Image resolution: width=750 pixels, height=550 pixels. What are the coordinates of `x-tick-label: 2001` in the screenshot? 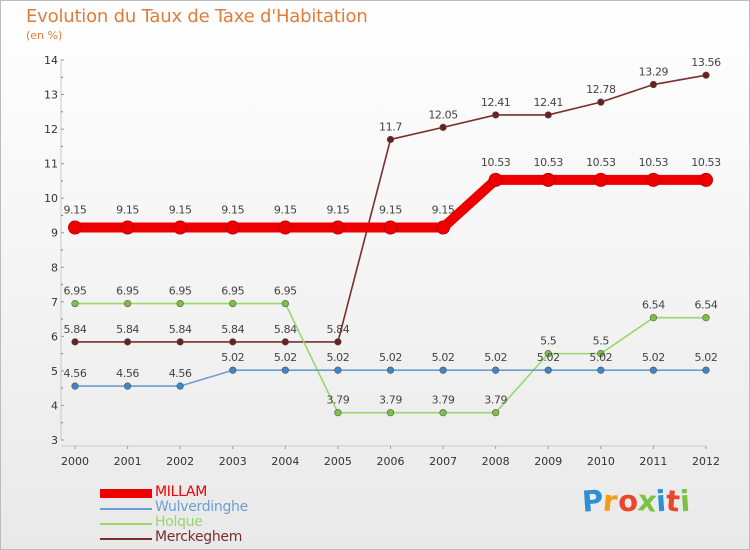 It's located at (128, 461).